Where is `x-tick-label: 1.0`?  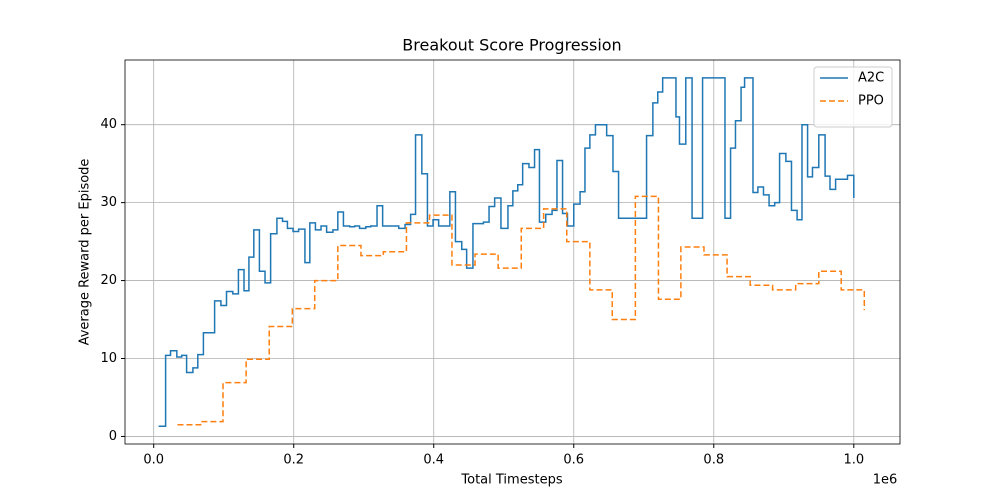
x-tick-label: 1.0 is located at coordinates (853, 460).